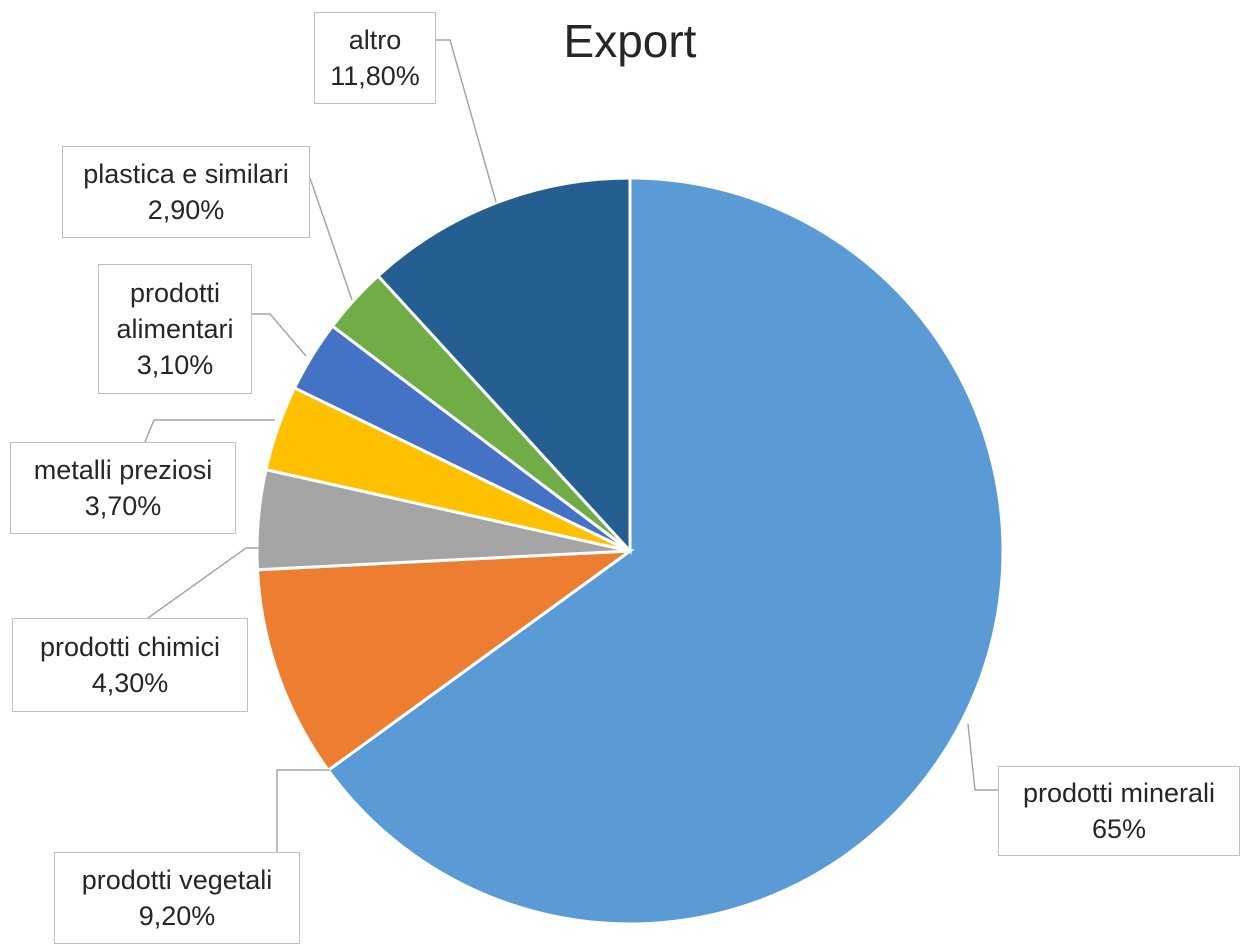  I want to click on label-value: 65%, so click(1119, 829).